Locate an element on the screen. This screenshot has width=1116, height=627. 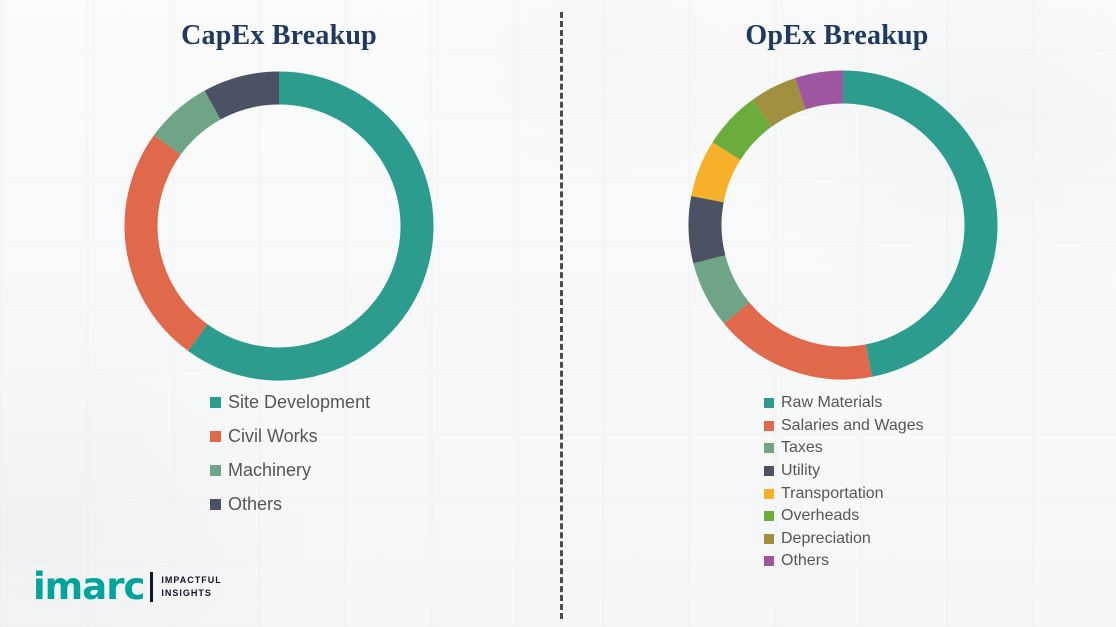
legend-swatch-site-development is located at coordinates (215, 402).